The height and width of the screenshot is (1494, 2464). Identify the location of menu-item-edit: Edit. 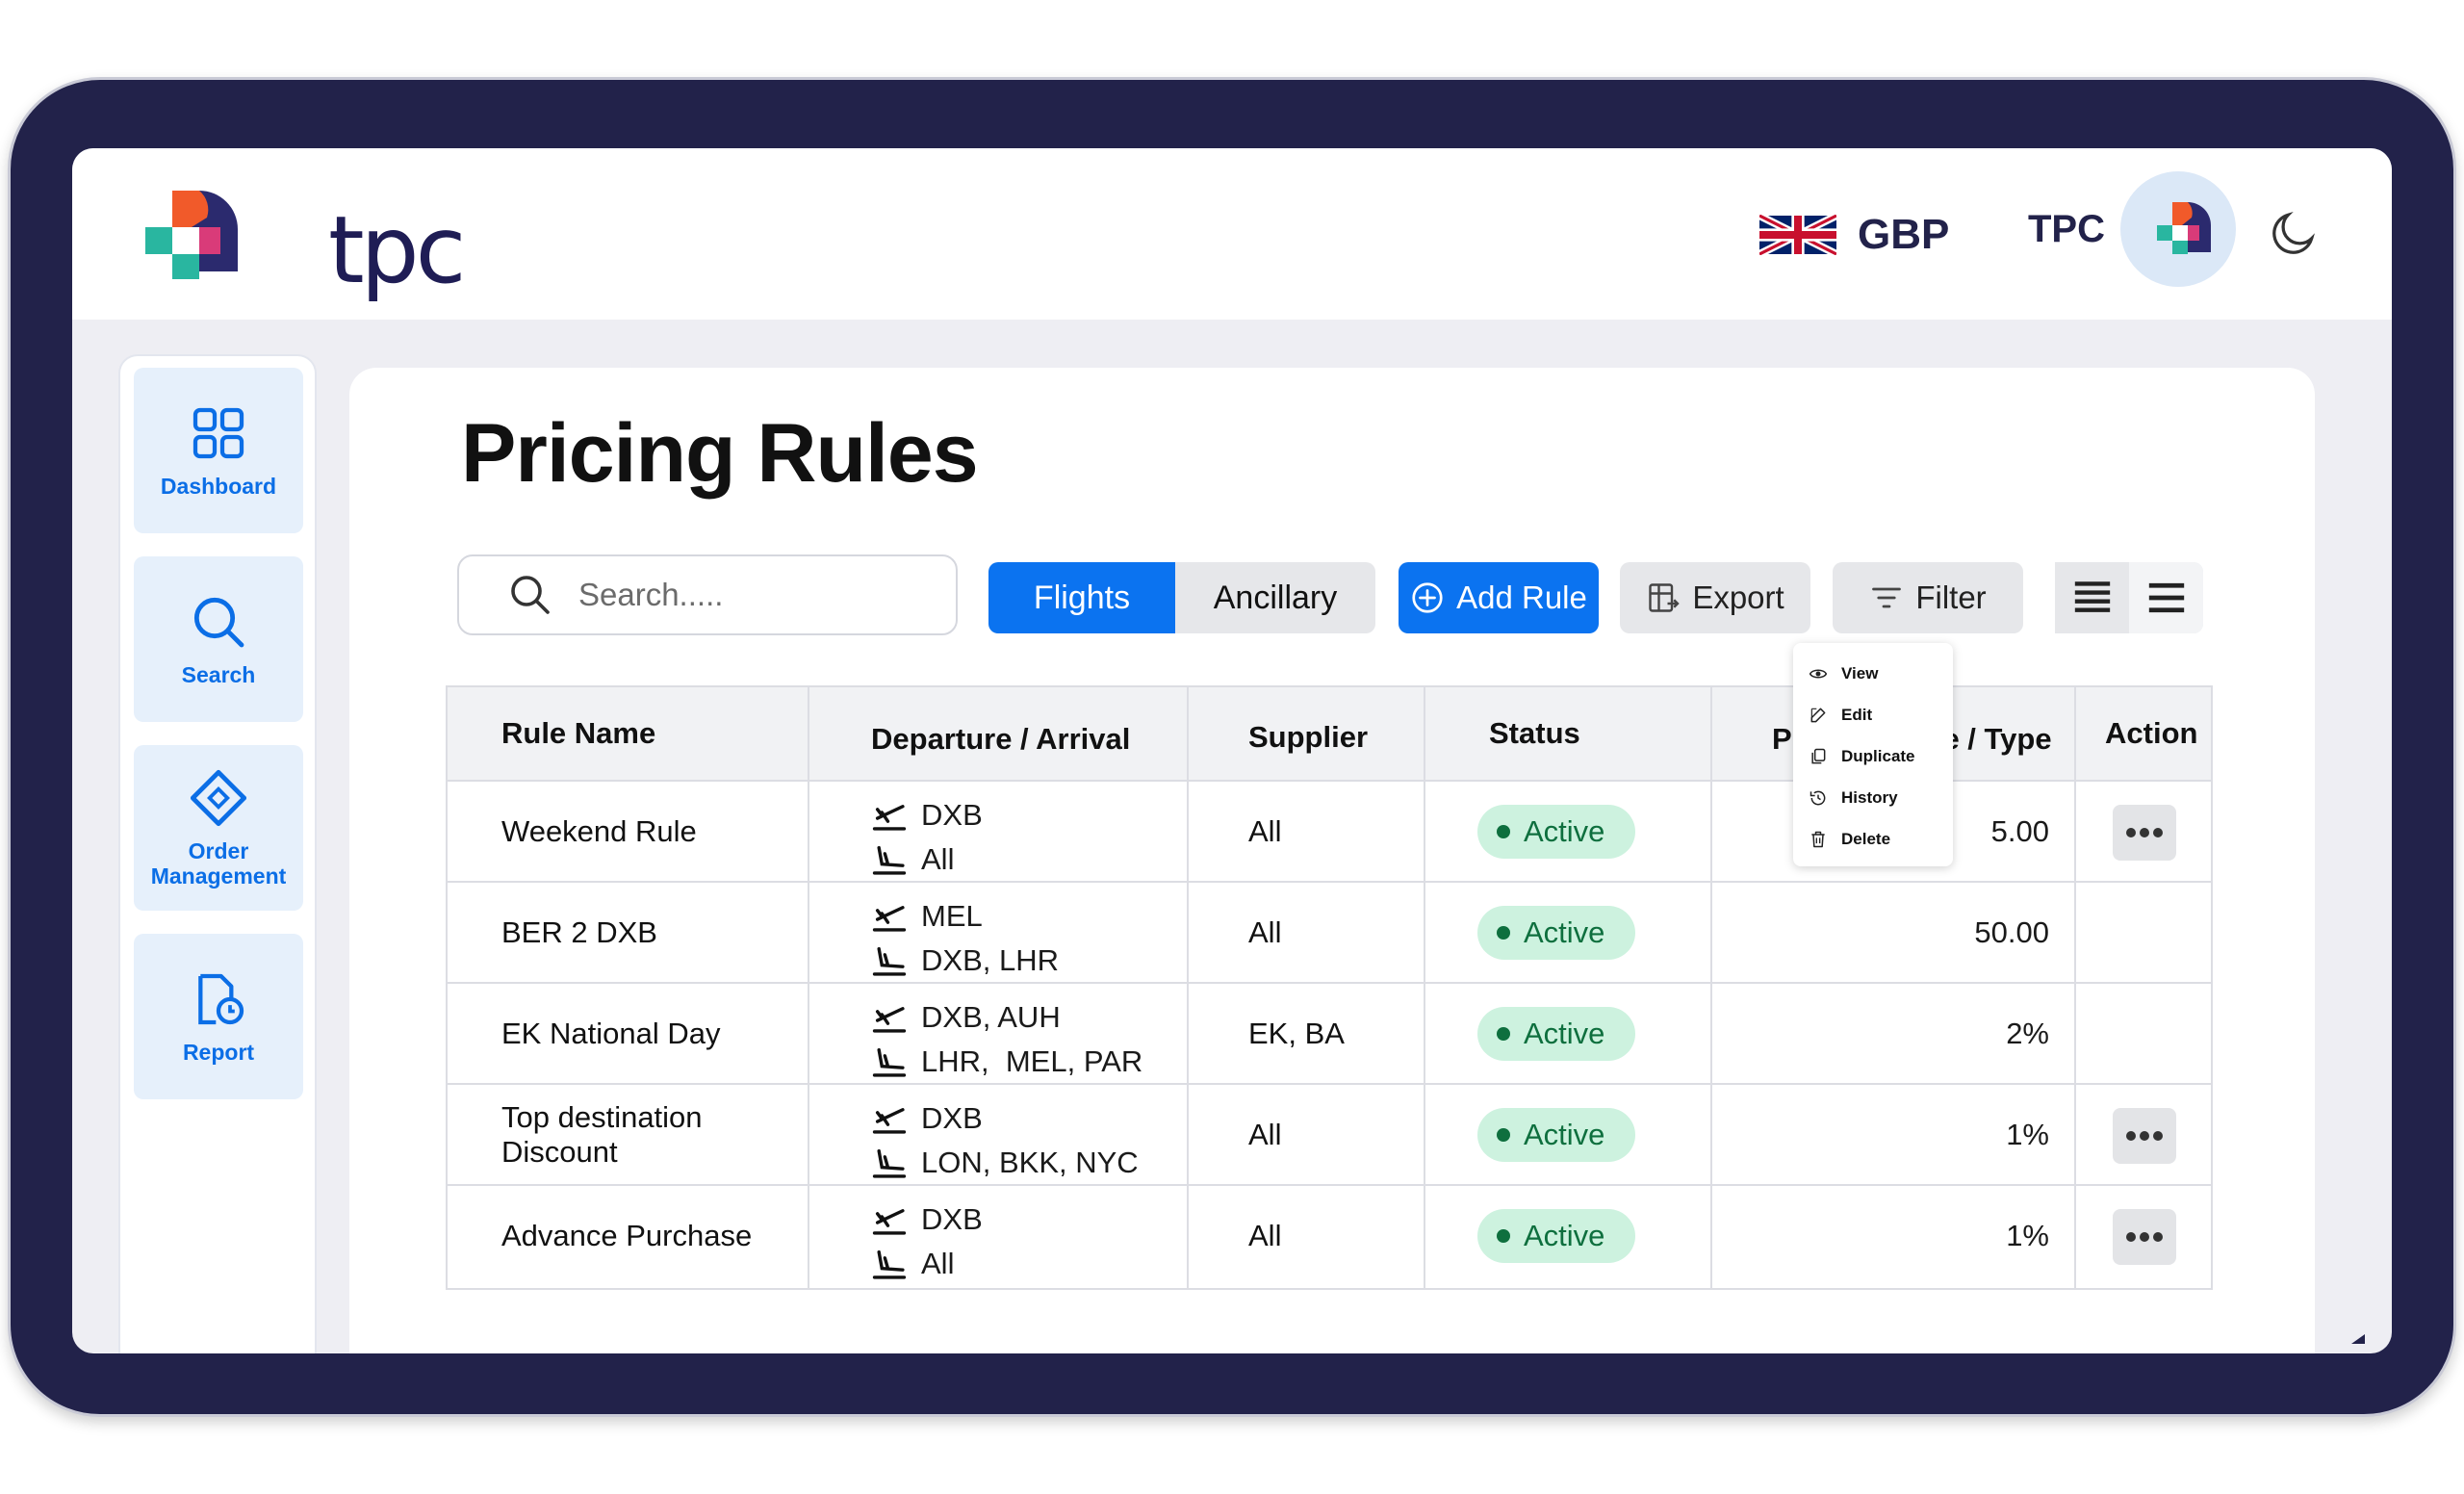
(1873, 715).